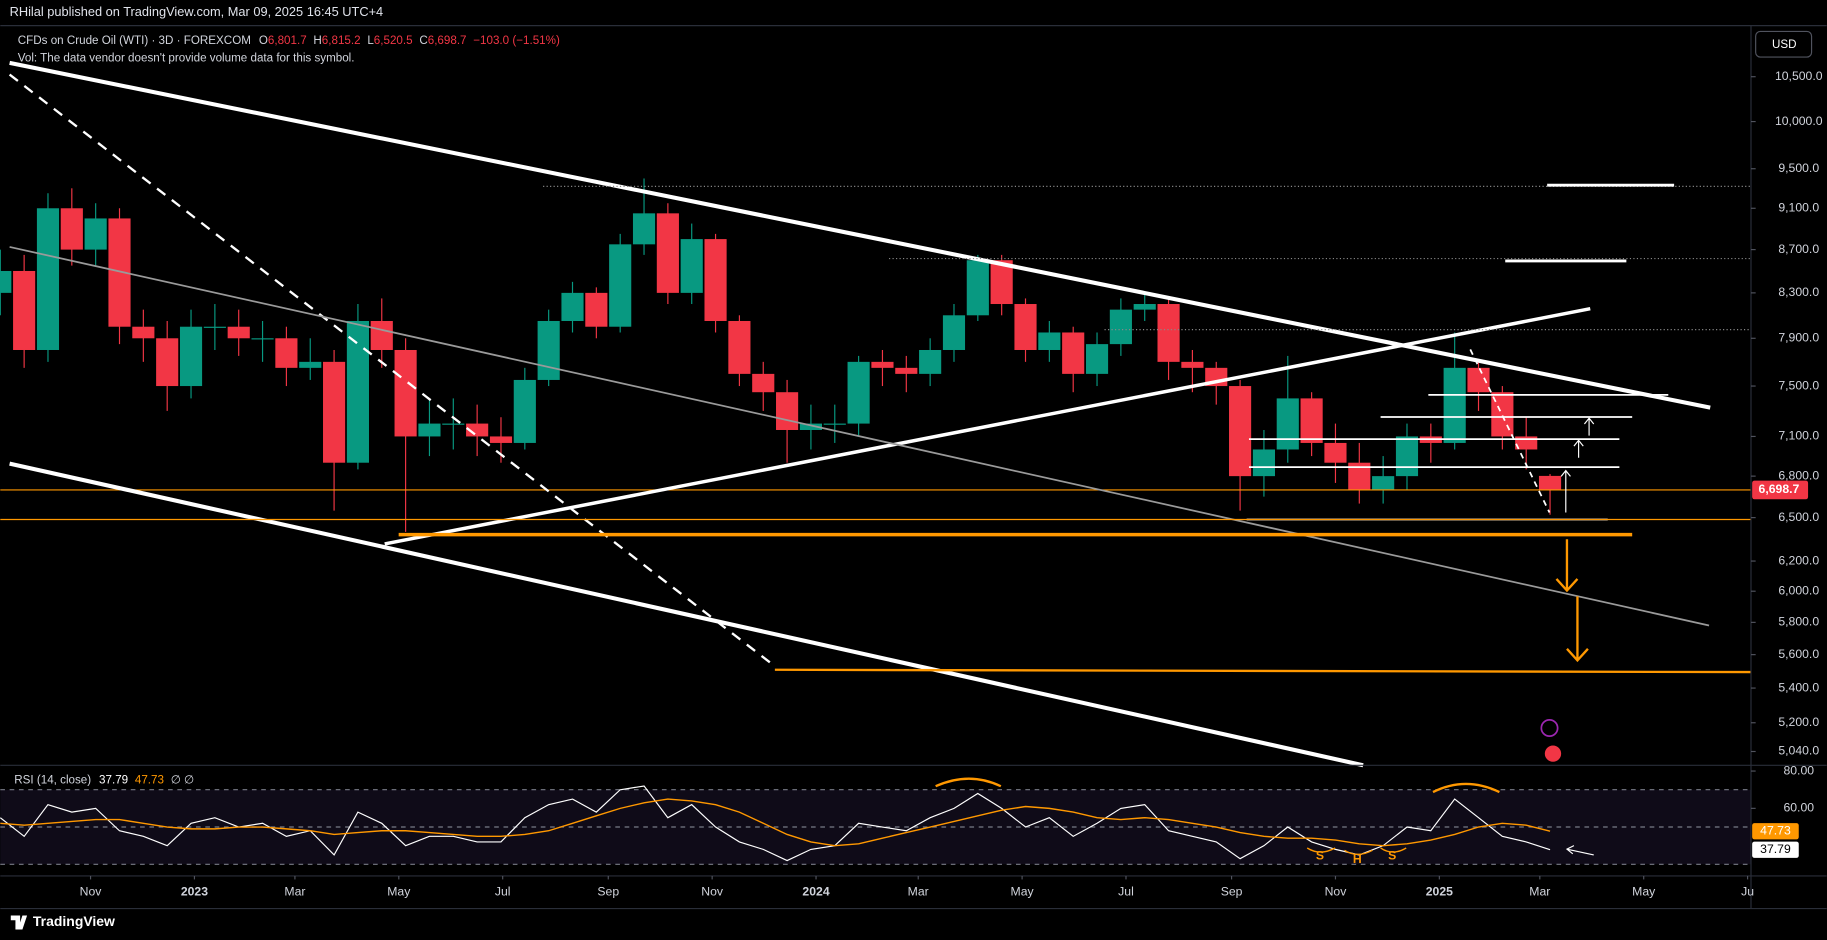 This screenshot has width=1827, height=940. What do you see at coordinates (1392, 855) in the screenshot?
I see `pattern-label: S` at bounding box center [1392, 855].